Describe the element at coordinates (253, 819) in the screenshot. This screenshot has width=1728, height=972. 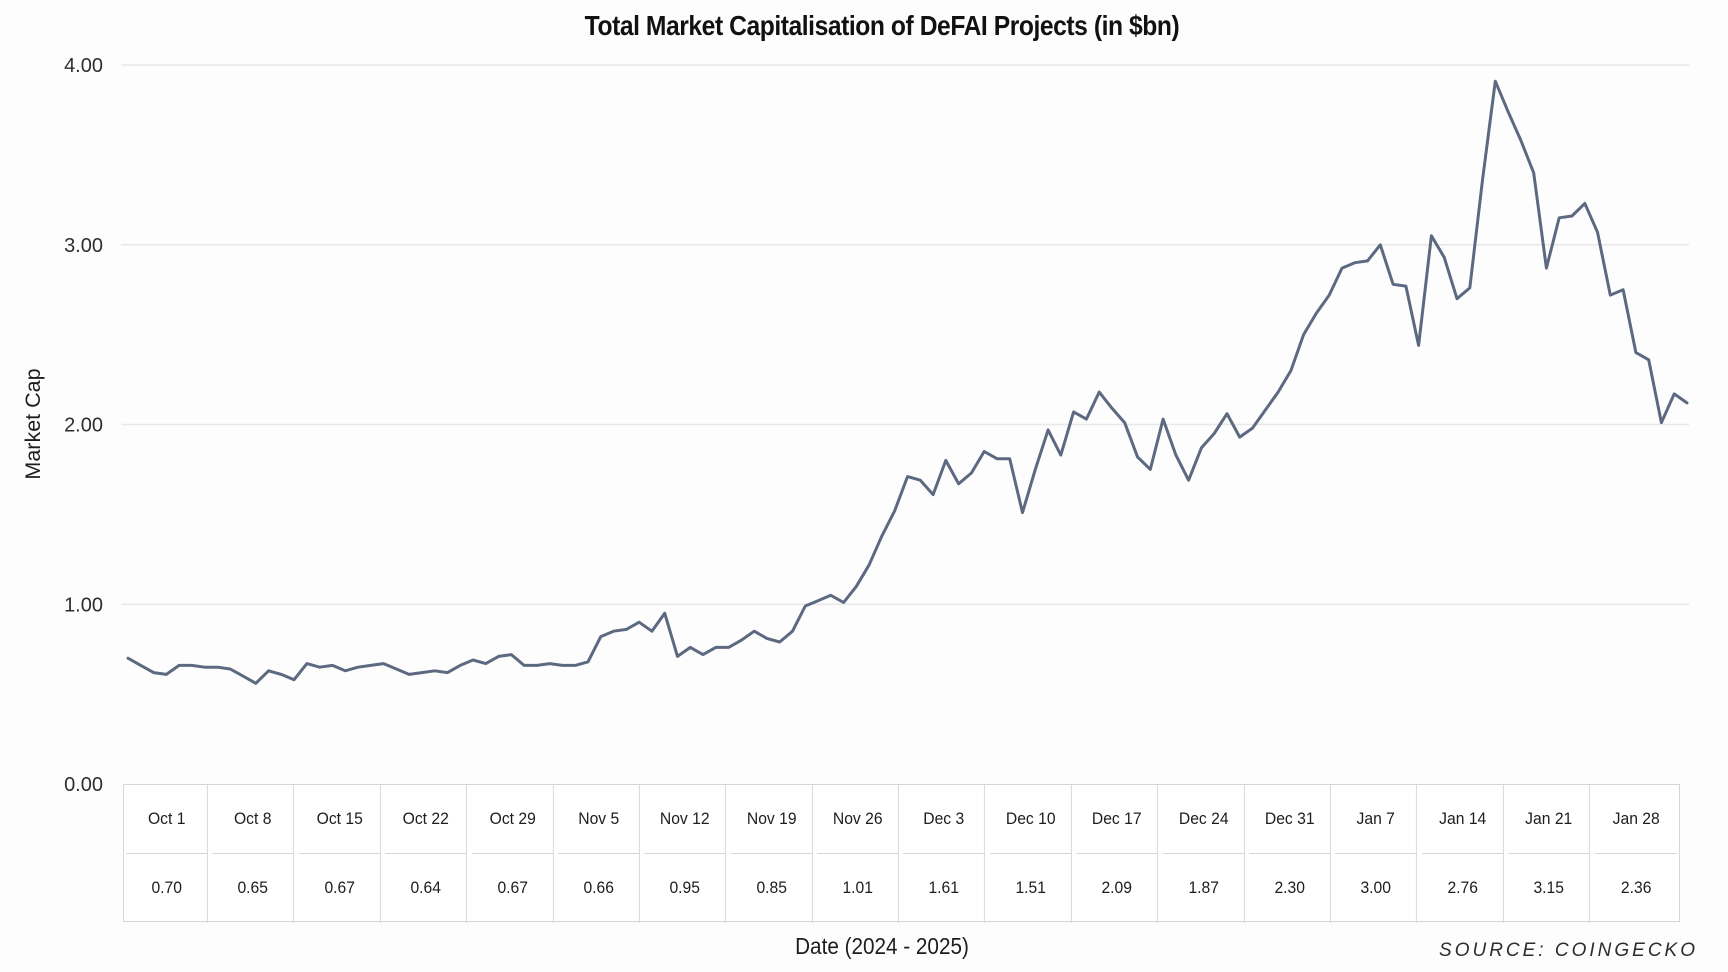
I see `table-date-cell: Oct 8` at that location.